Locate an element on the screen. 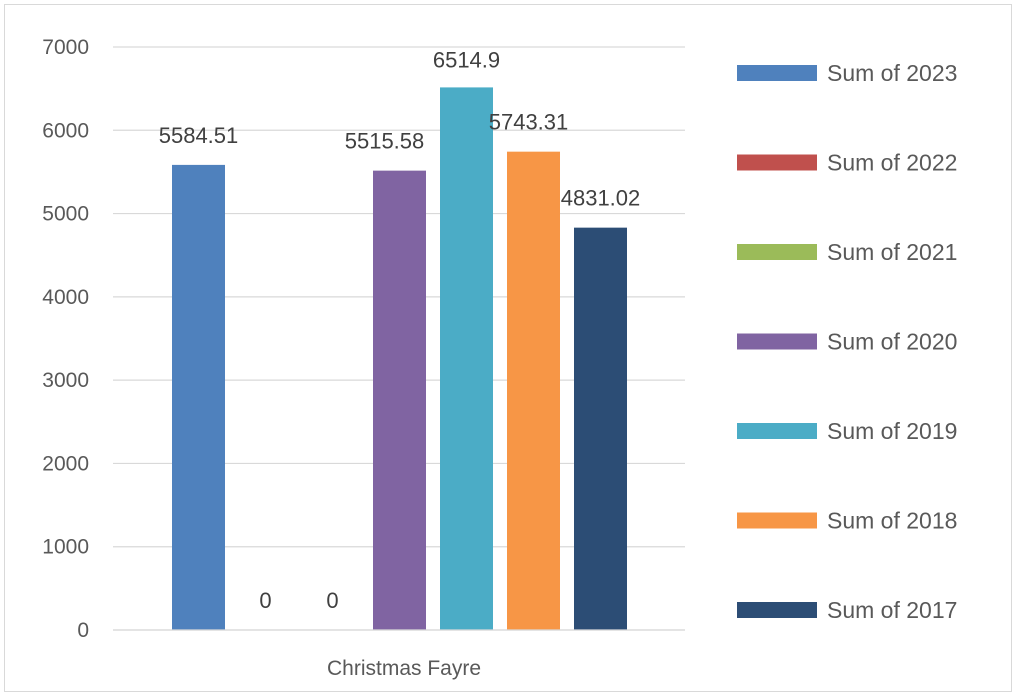 Image resolution: width=1017 pixels, height=697 pixels. legend-label: Sum of 2018 is located at coordinates (892, 521).